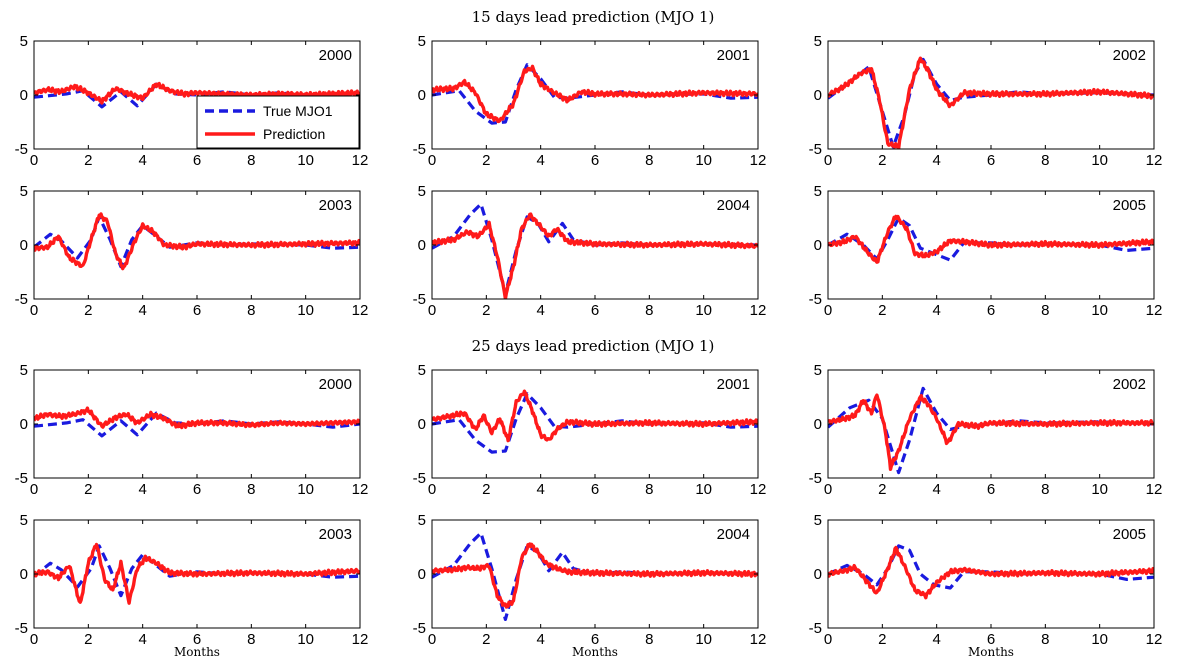 The width and height of the screenshot is (1186, 666). Describe the element at coordinates (1129, 534) in the screenshot. I see `year-label: 2005` at that location.